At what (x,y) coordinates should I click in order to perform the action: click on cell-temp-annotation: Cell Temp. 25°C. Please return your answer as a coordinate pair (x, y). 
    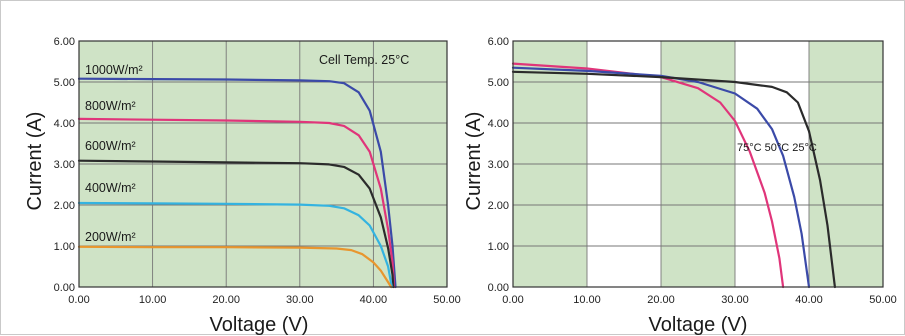
    Looking at the image, I should click on (364, 60).